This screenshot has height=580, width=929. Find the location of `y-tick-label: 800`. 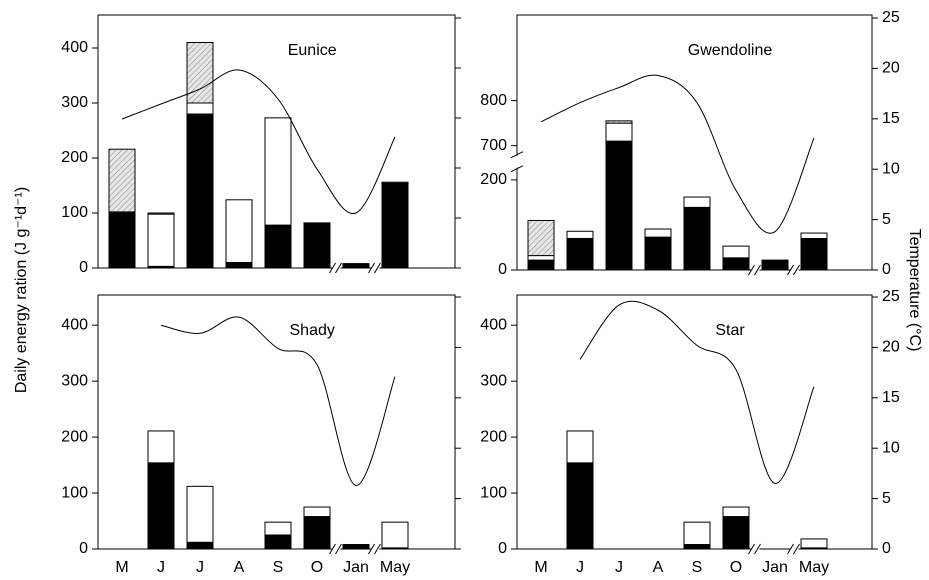

y-tick-label: 800 is located at coordinates (493, 100).